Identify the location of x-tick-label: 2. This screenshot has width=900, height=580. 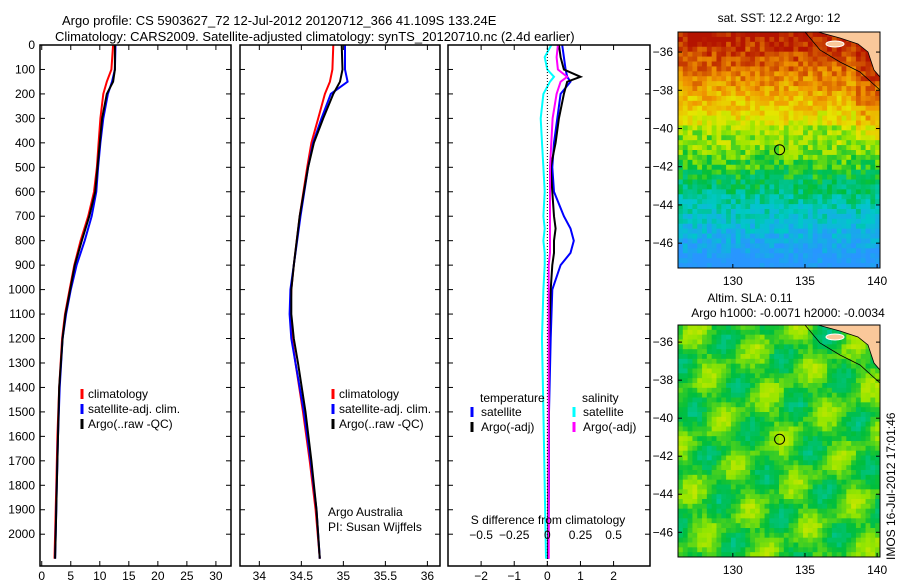
(613, 574).